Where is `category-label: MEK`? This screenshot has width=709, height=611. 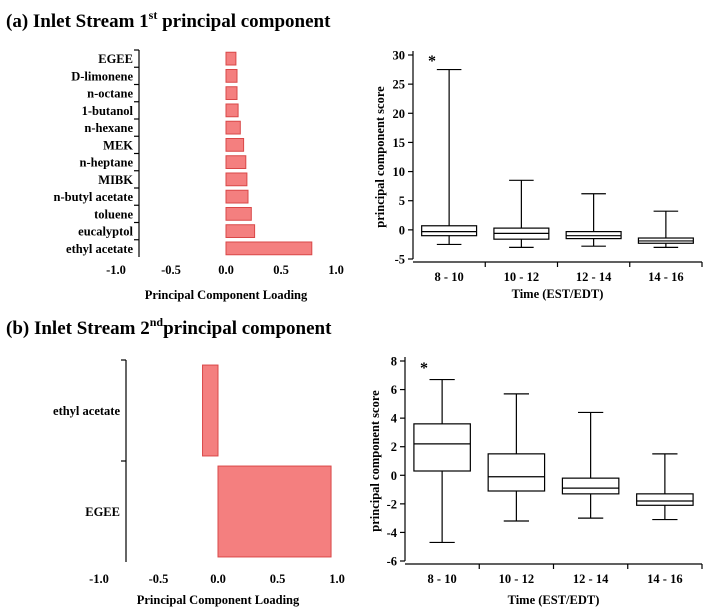
category-label: MEK is located at coordinates (118, 145).